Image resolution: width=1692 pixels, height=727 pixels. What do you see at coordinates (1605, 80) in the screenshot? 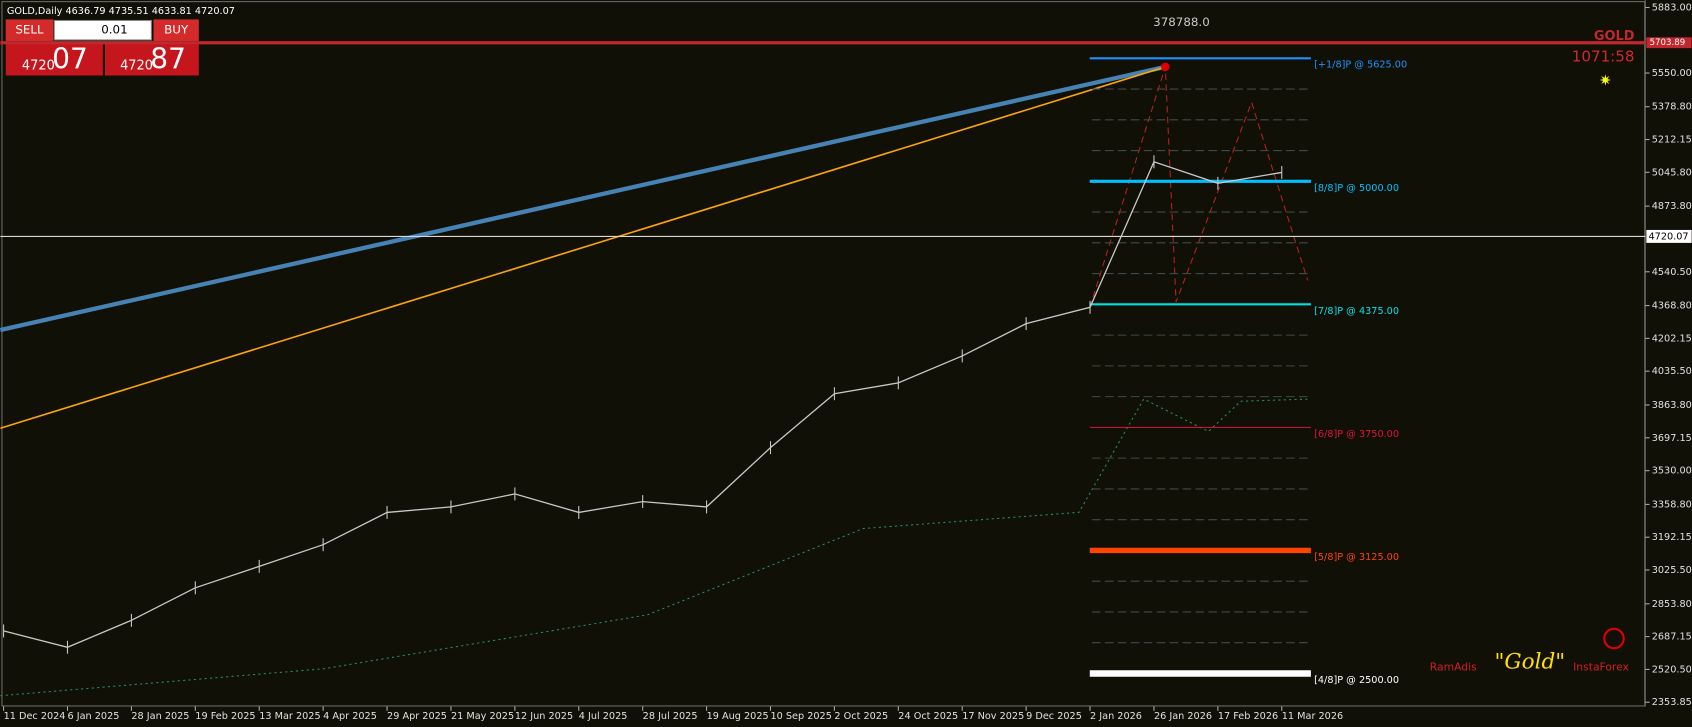
I see `sun-icon: ✷` at bounding box center [1605, 80].